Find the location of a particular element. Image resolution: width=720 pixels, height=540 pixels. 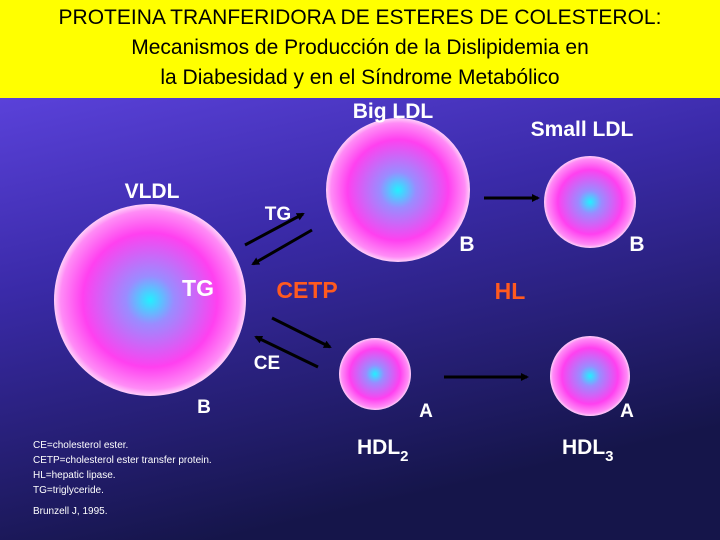

label: HL is located at coordinates (510, 291).